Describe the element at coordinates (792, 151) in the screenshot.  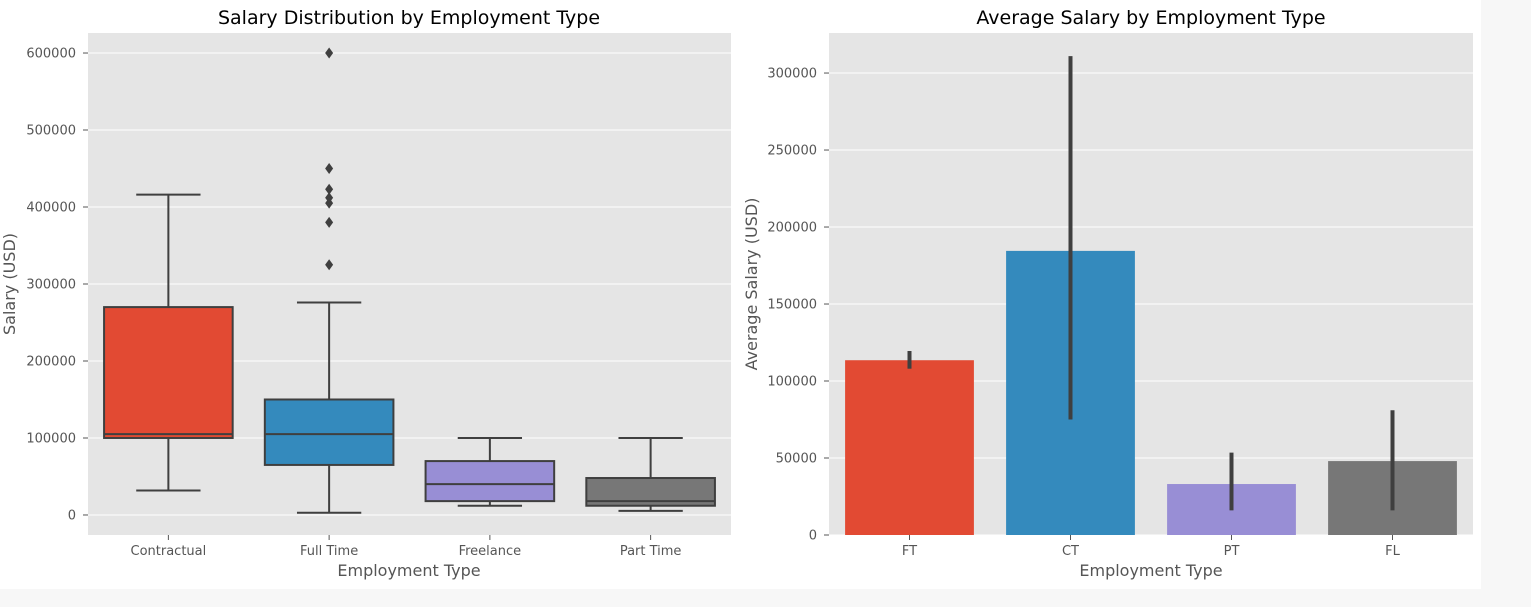
I see `y-tick-label: 250000` at that location.